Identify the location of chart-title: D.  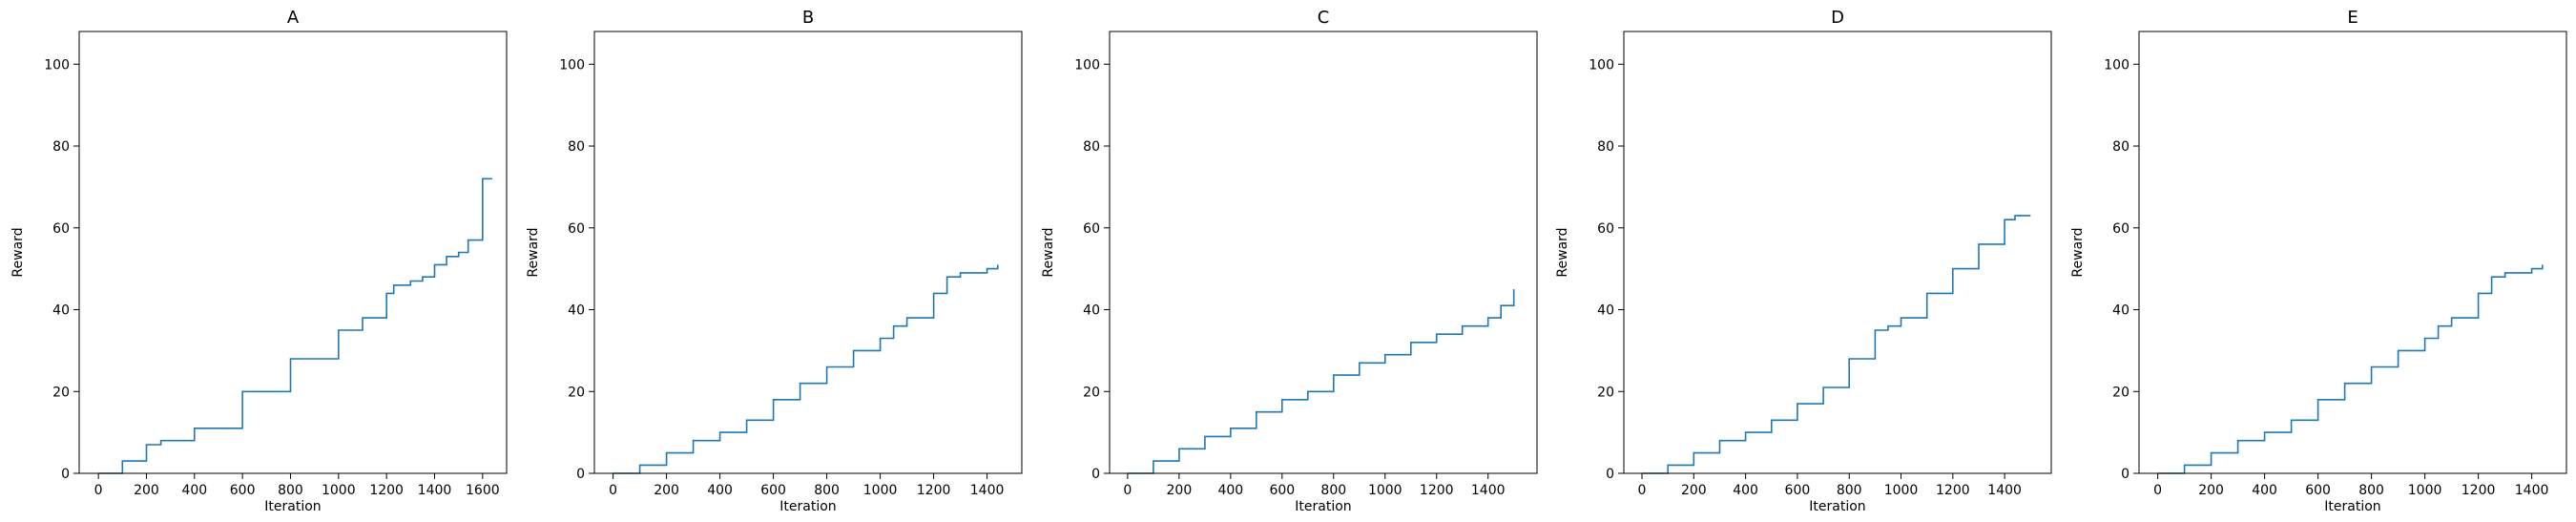
(1837, 18).